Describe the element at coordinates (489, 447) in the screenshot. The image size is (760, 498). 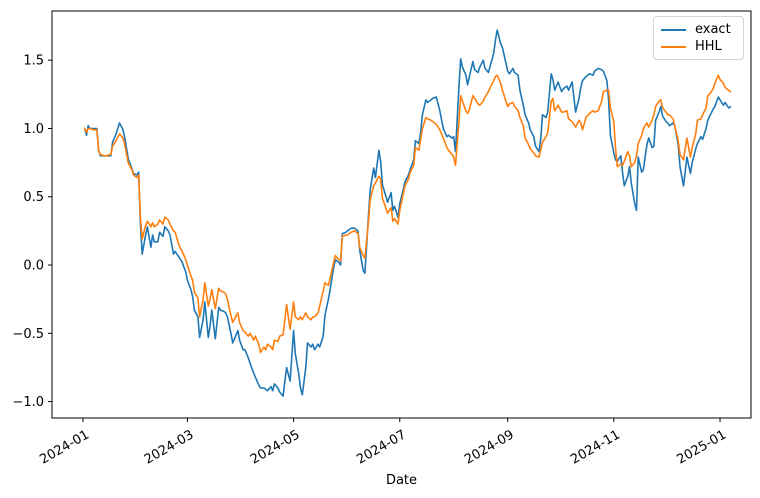
I see `x-axis-tick-label: 2024-09` at that location.